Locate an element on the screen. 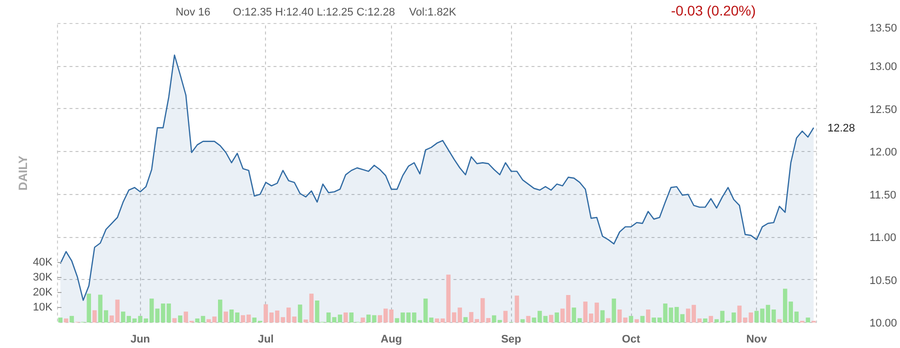 The height and width of the screenshot is (348, 900). text: -0.03 (0.20%) is located at coordinates (713, 10).